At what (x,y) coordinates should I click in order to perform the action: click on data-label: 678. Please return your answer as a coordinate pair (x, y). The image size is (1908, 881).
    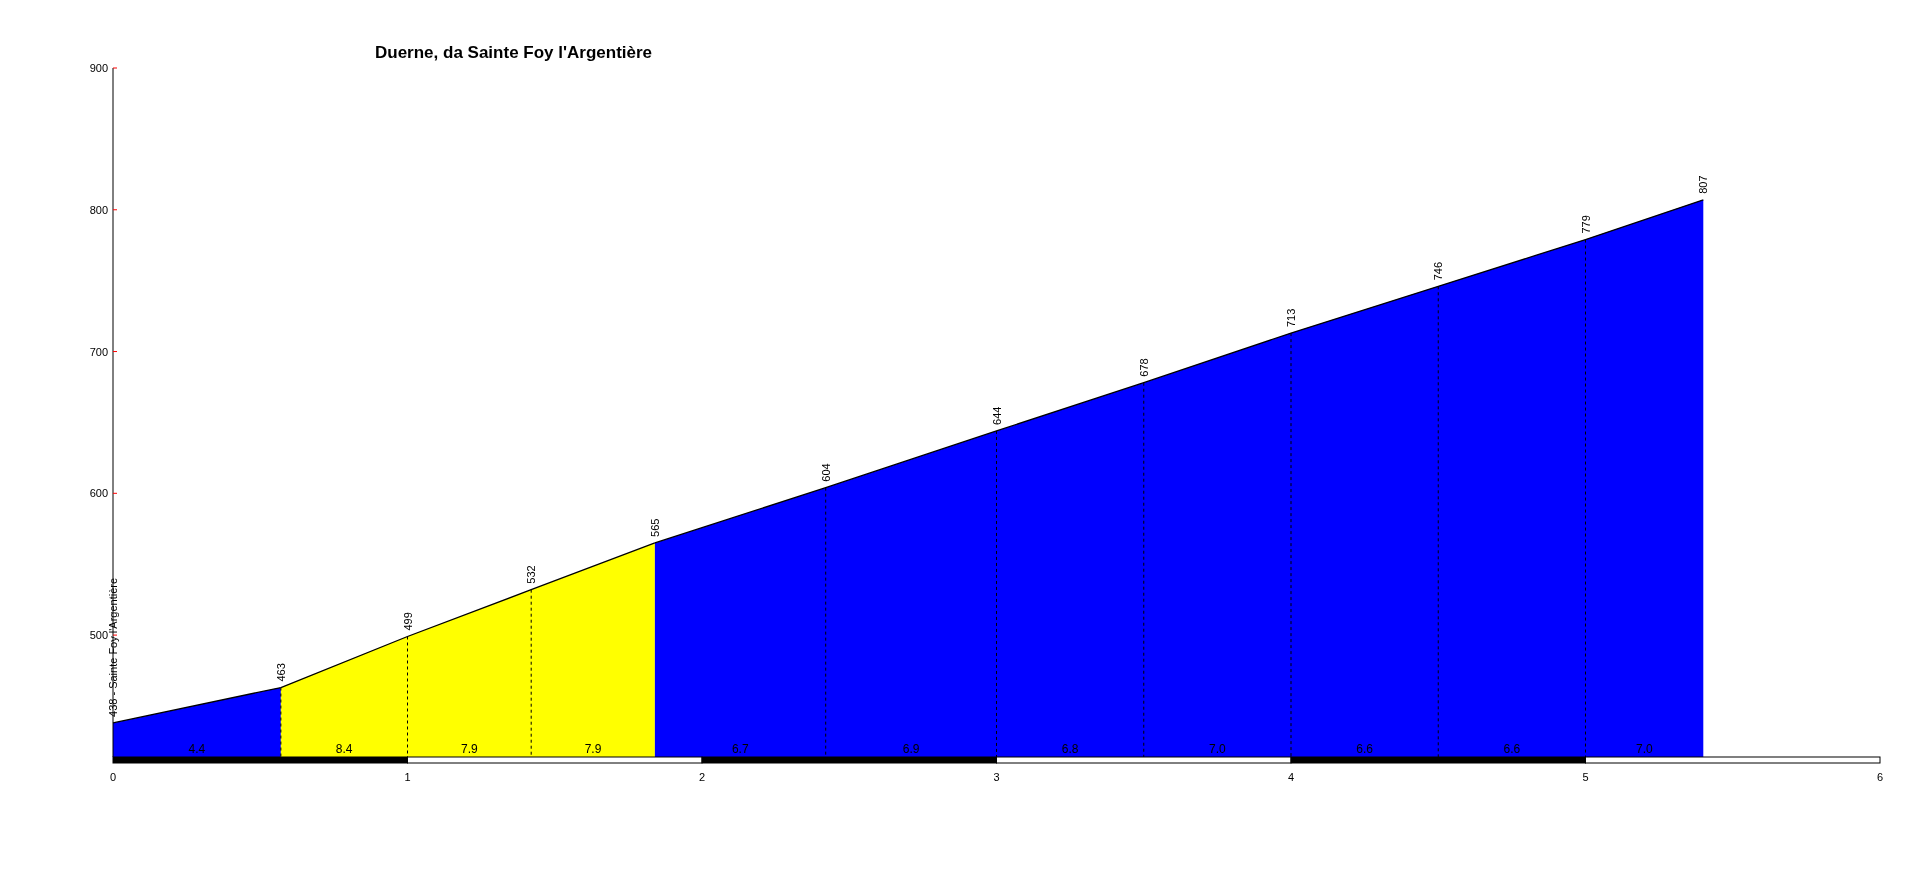
    Looking at the image, I should click on (1143, 367).